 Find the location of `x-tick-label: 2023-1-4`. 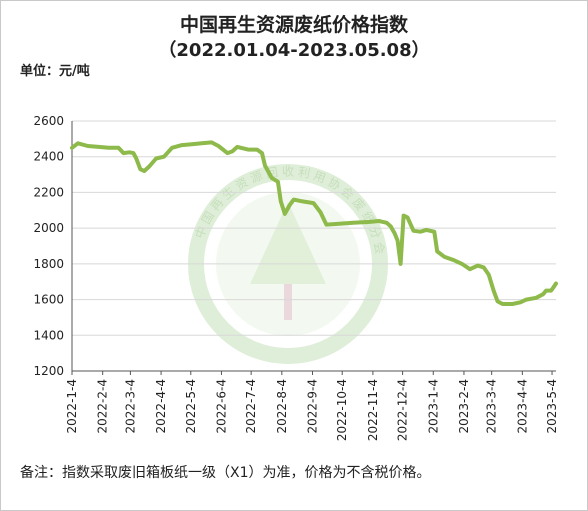

x-tick-label: 2023-1-4 is located at coordinates (433, 406).